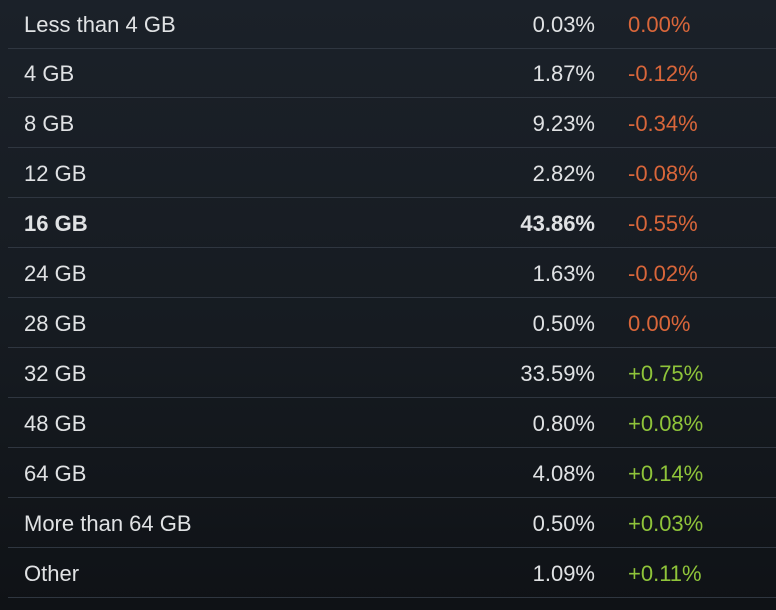 The image size is (776, 610). I want to click on row-change: -0.08%, so click(663, 173).